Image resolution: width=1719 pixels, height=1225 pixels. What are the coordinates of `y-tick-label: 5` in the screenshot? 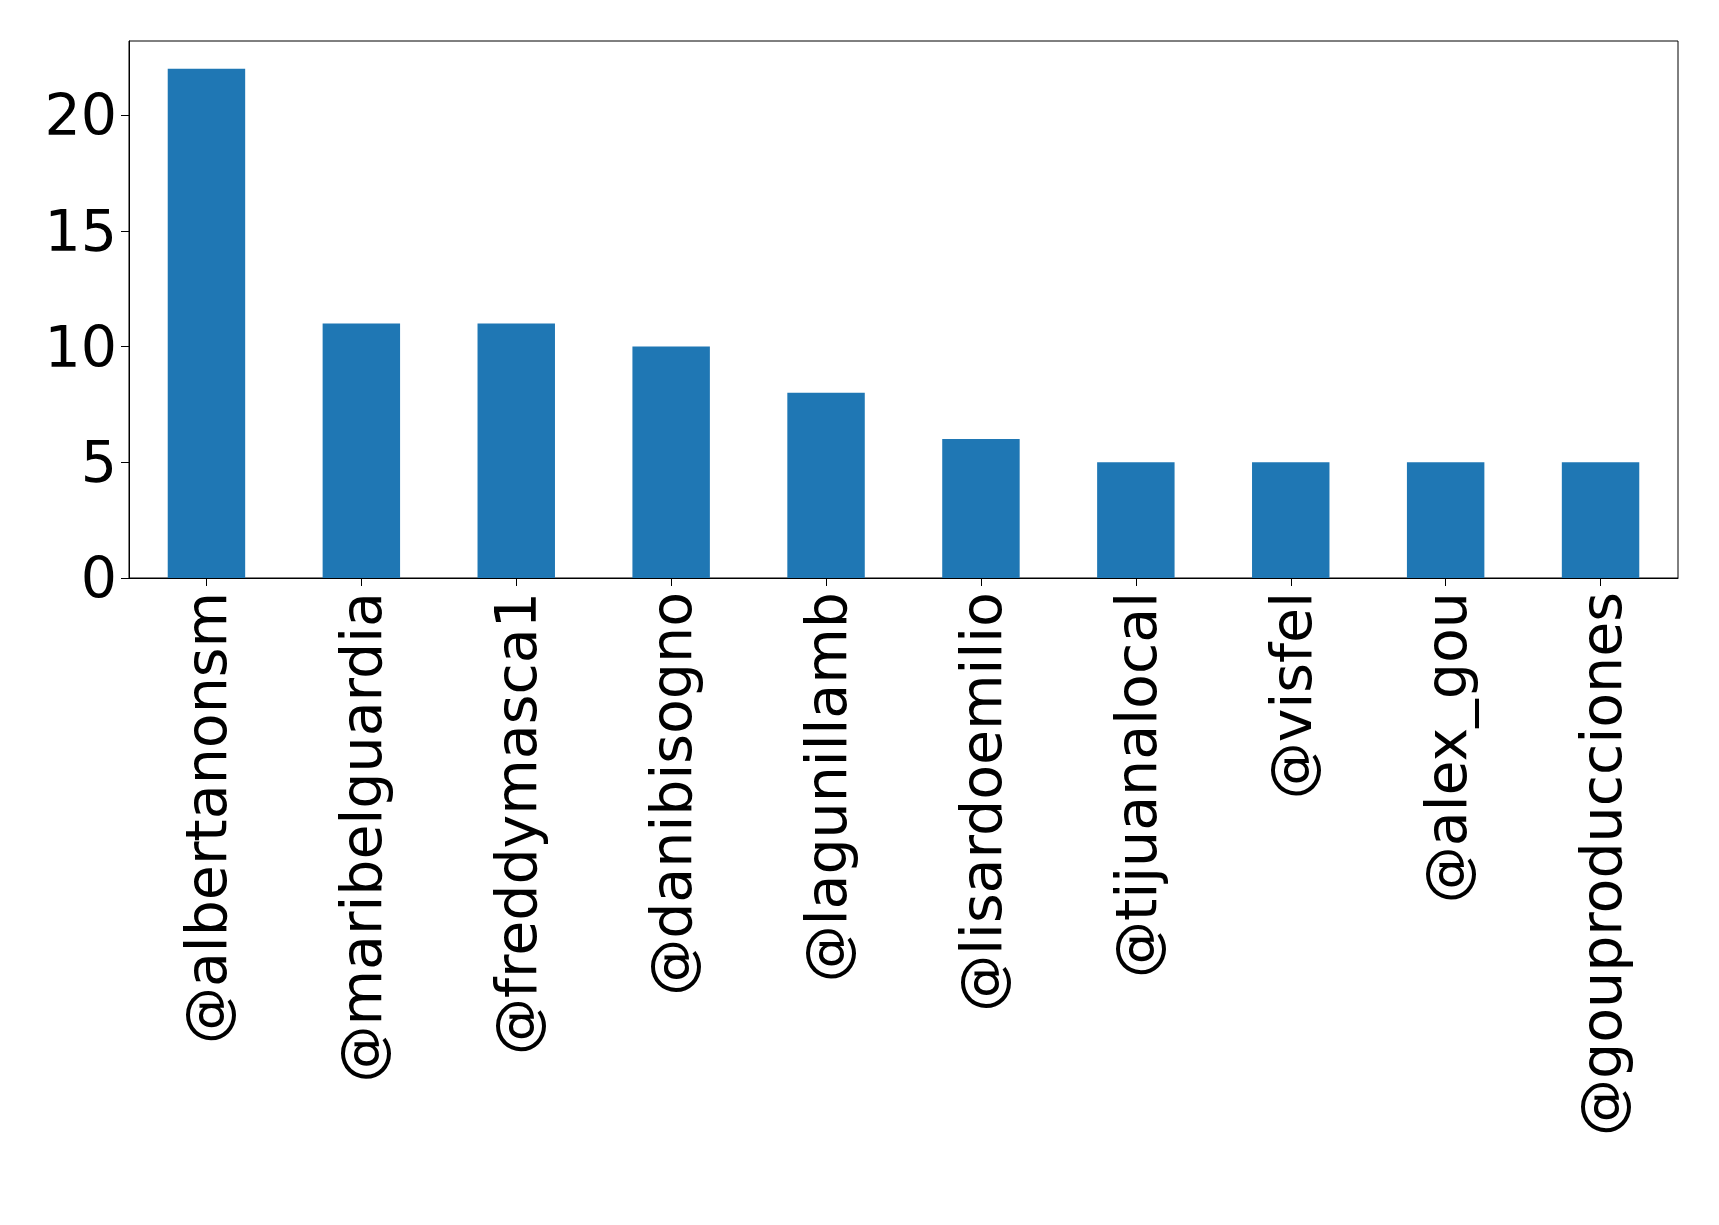 It's located at (98, 462).